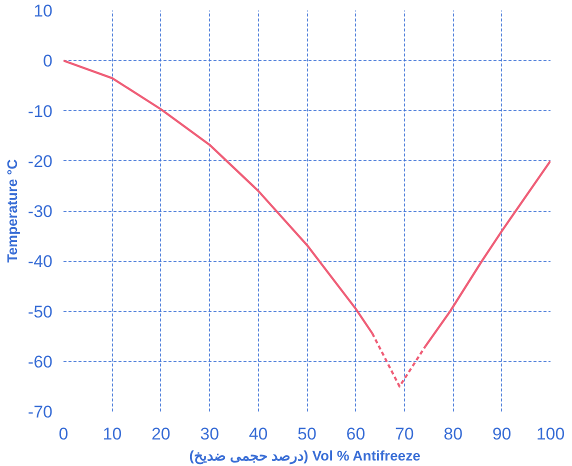  What do you see at coordinates (40, 211) in the screenshot?
I see `y-tick-label: -30` at bounding box center [40, 211].